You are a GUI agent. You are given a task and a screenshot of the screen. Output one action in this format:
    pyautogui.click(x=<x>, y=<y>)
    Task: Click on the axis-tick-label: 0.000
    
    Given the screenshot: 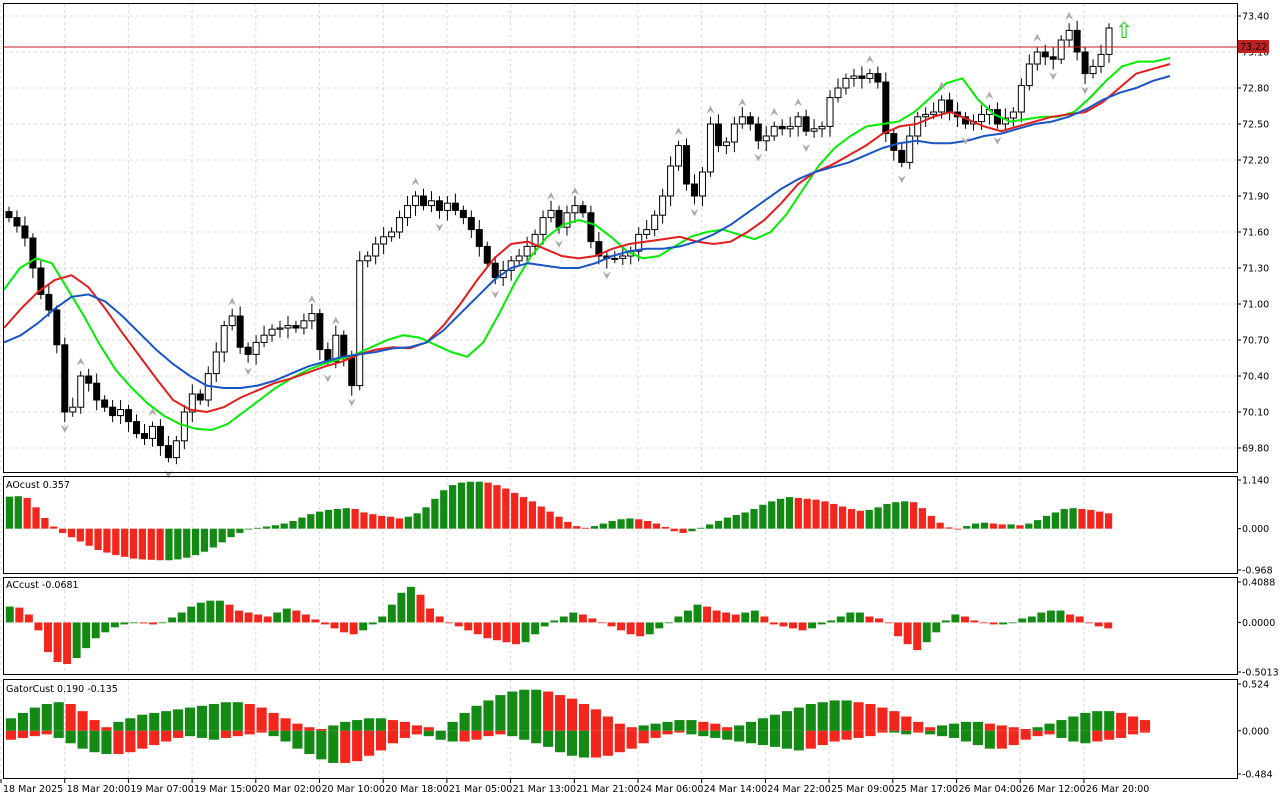 What is the action you would take?
    pyautogui.click(x=1255, y=529)
    